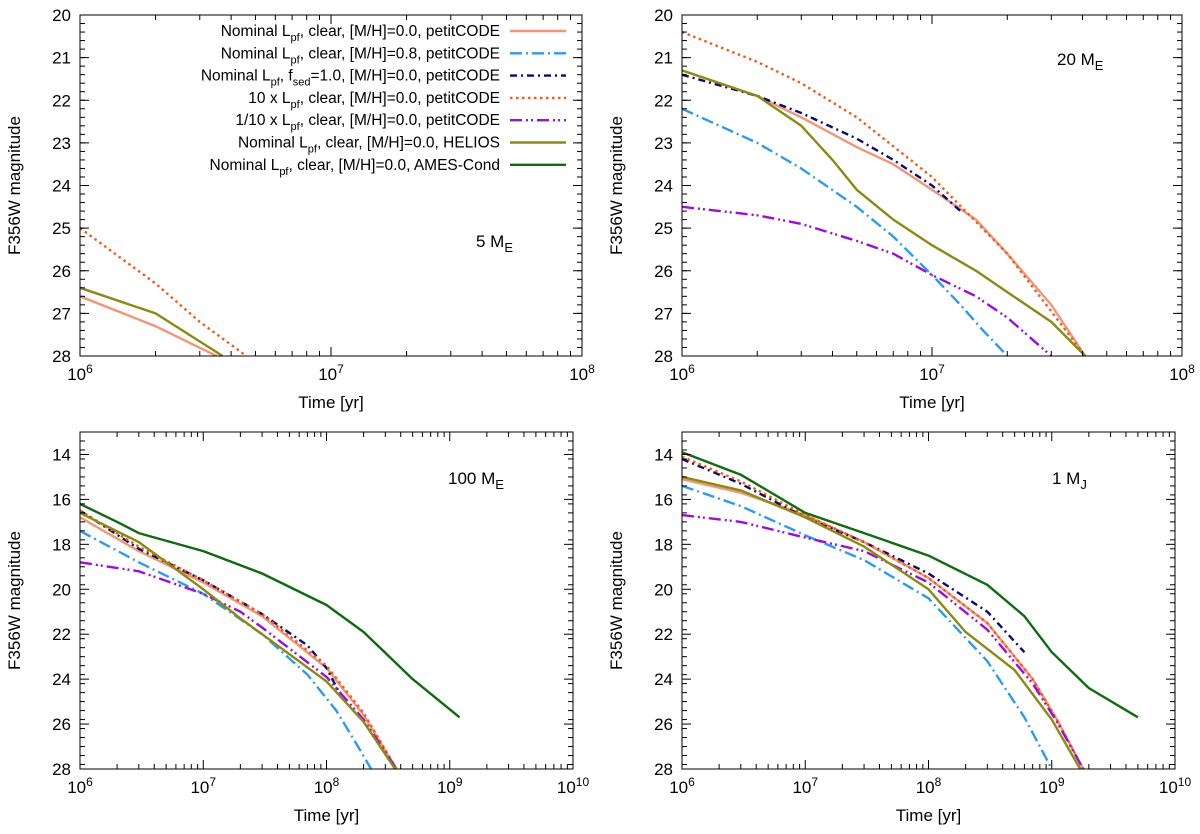  Describe the element at coordinates (1069, 480) in the screenshot. I see `mass-annotation: 1 MJ` at that location.